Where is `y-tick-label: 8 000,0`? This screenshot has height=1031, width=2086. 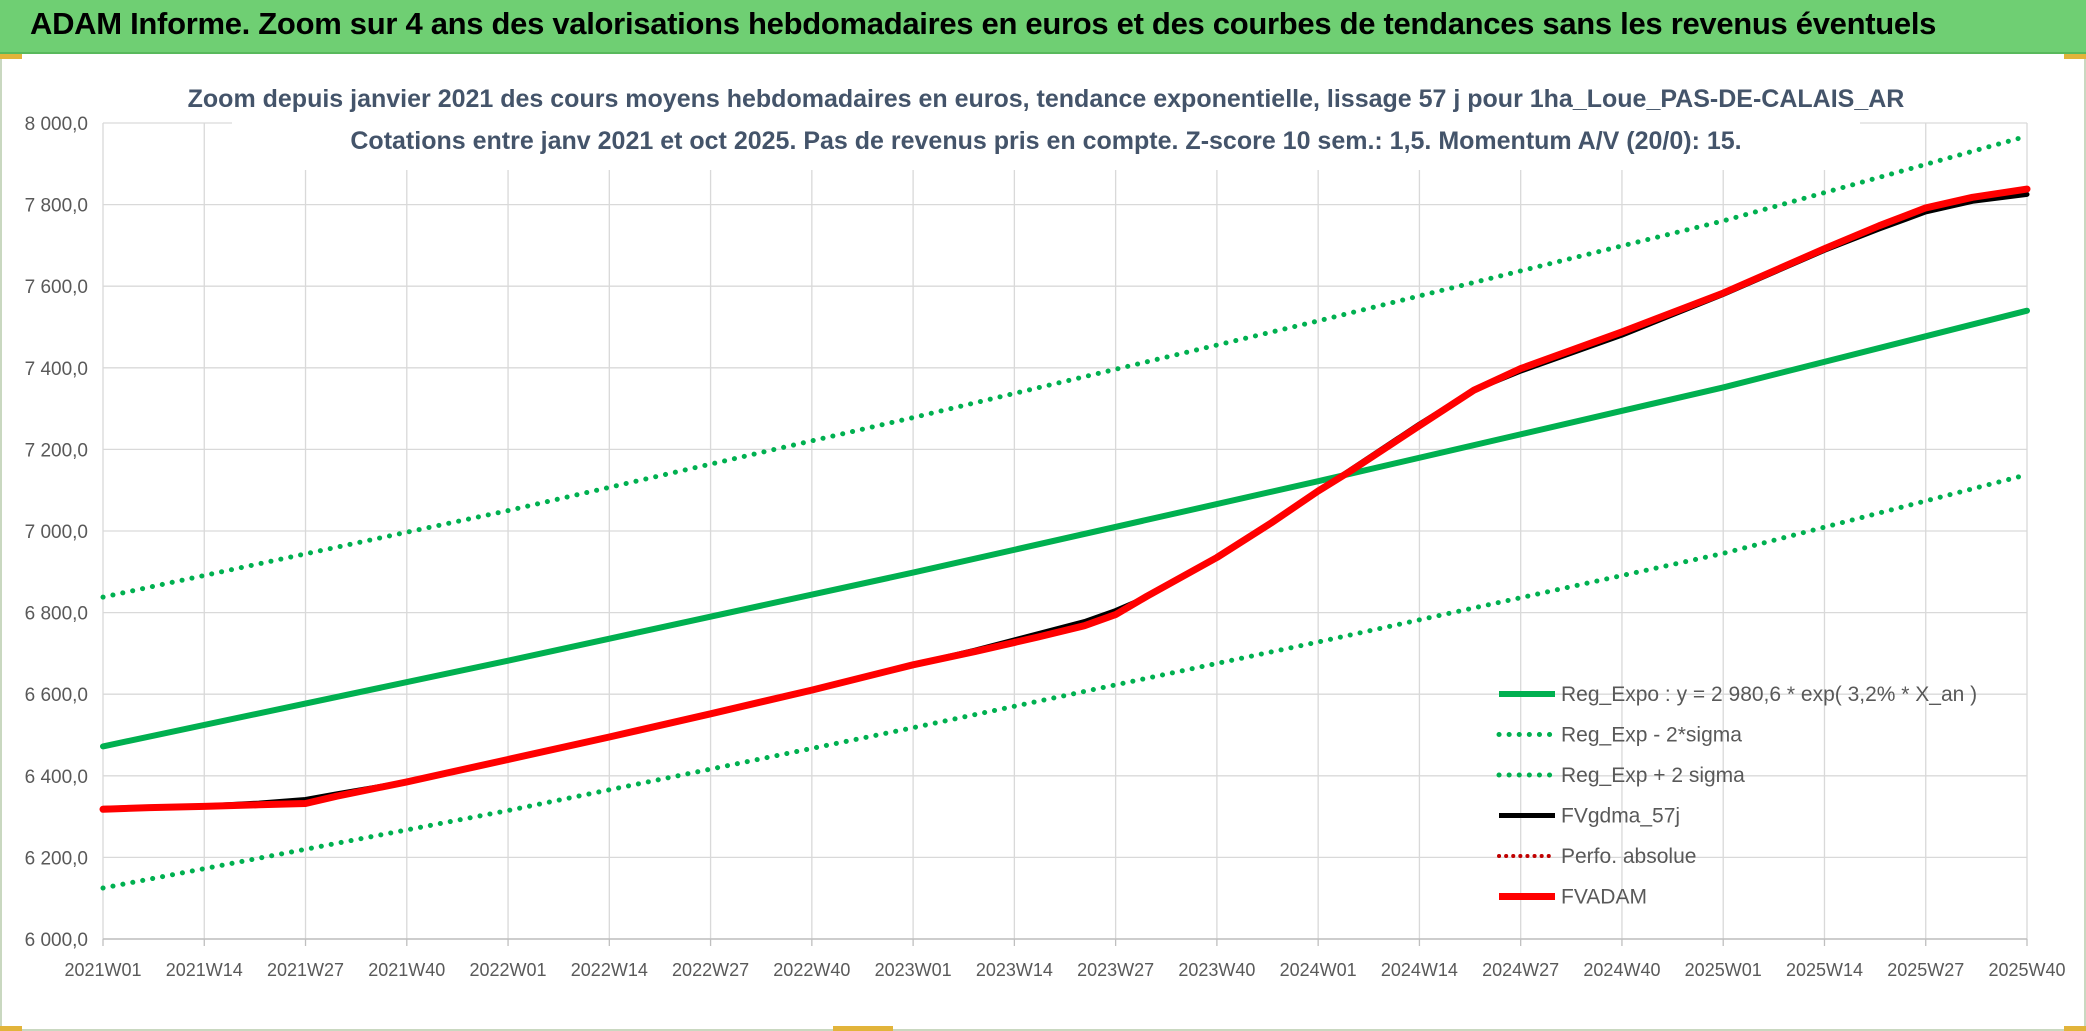 y-tick-label: 8 000,0 is located at coordinates (56, 124).